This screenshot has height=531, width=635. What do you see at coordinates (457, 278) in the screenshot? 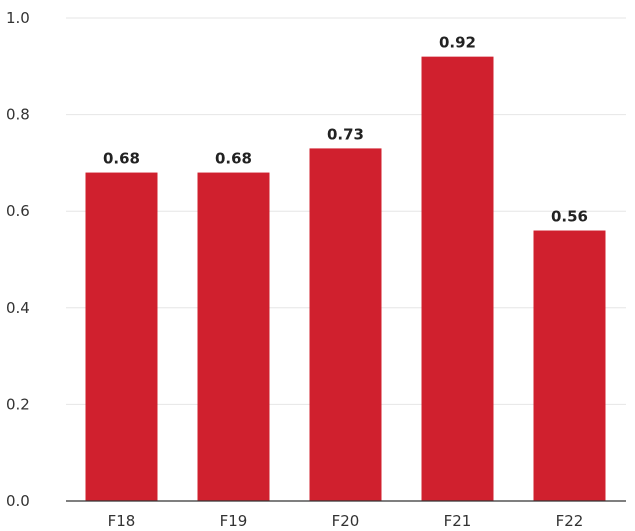
I see `bar-f21` at bounding box center [457, 278].